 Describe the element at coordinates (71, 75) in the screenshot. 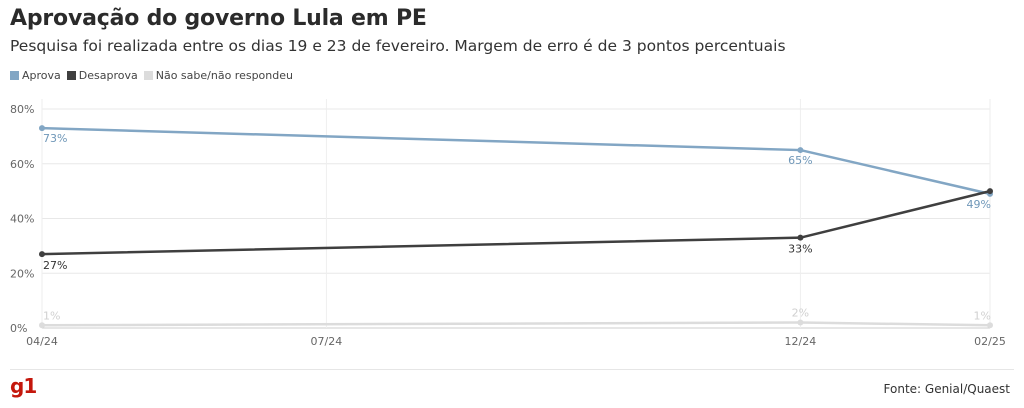

I see `legend-swatch-desaprova` at that location.